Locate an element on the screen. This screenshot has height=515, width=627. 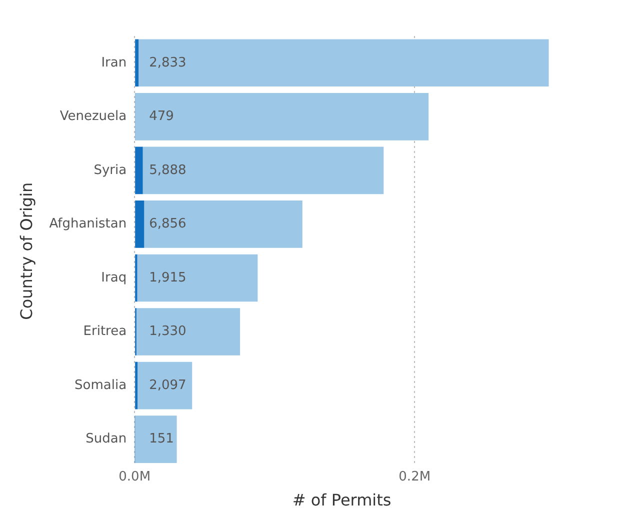
y-tick-label: Somalia is located at coordinates (100, 385).